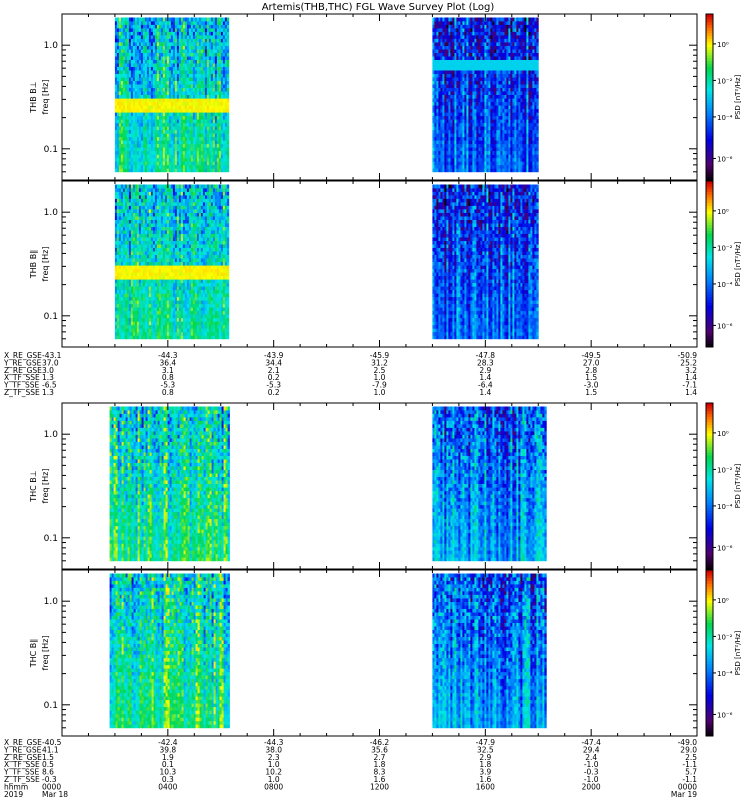 This screenshot has height=800, width=750. Describe the element at coordinates (684, 794) in the screenshot. I see `date-end: Mar 19` at that location.